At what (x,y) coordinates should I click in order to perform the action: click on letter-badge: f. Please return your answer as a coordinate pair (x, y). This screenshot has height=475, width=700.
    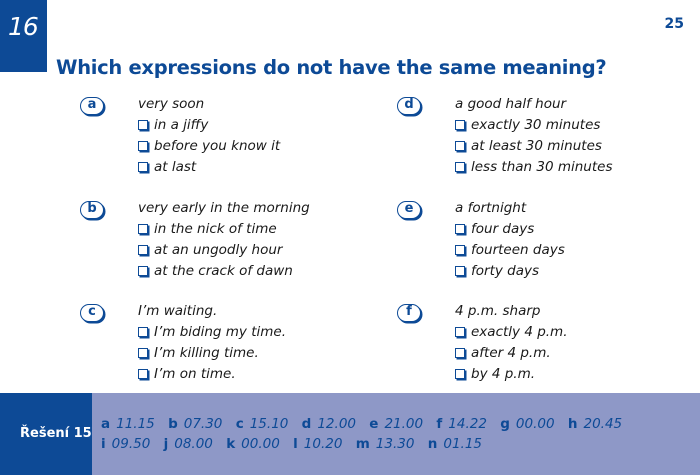
    Looking at the image, I should click on (409, 313).